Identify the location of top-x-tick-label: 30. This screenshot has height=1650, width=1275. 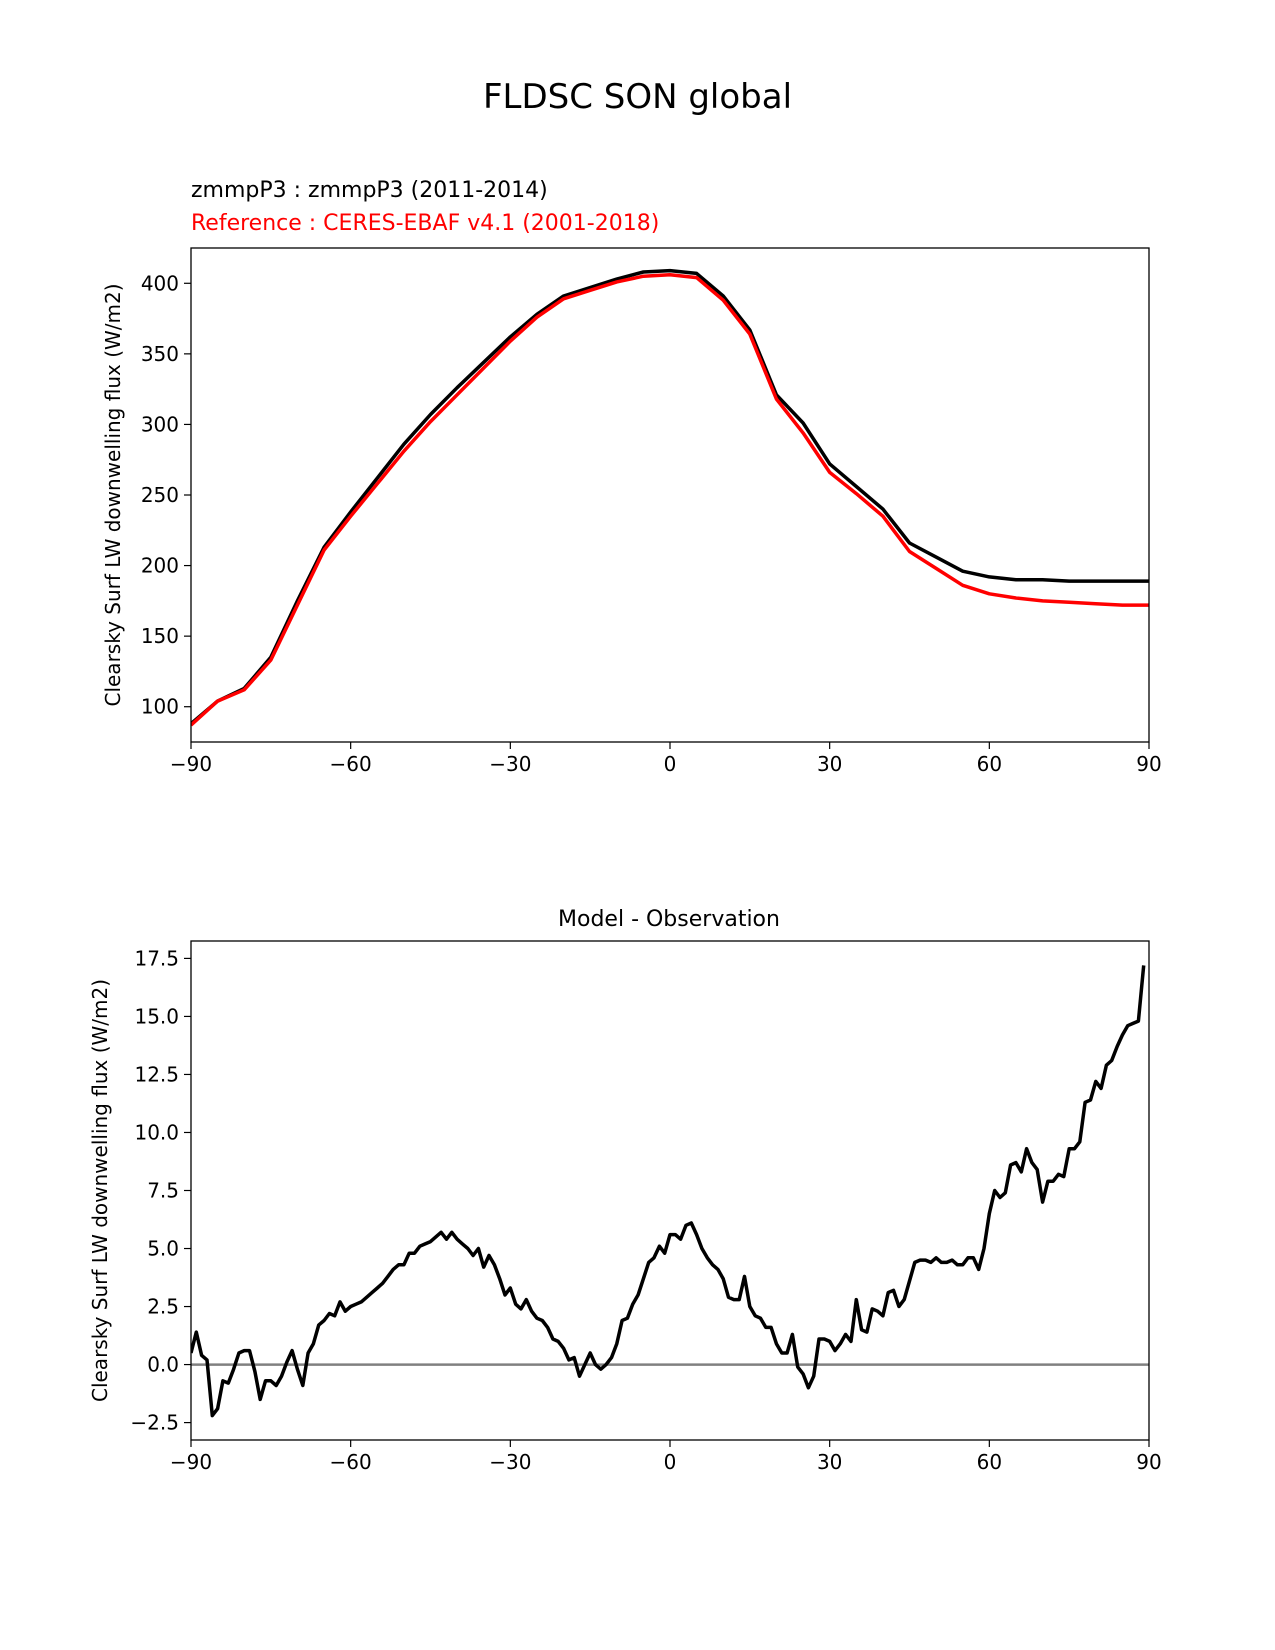
(829, 764).